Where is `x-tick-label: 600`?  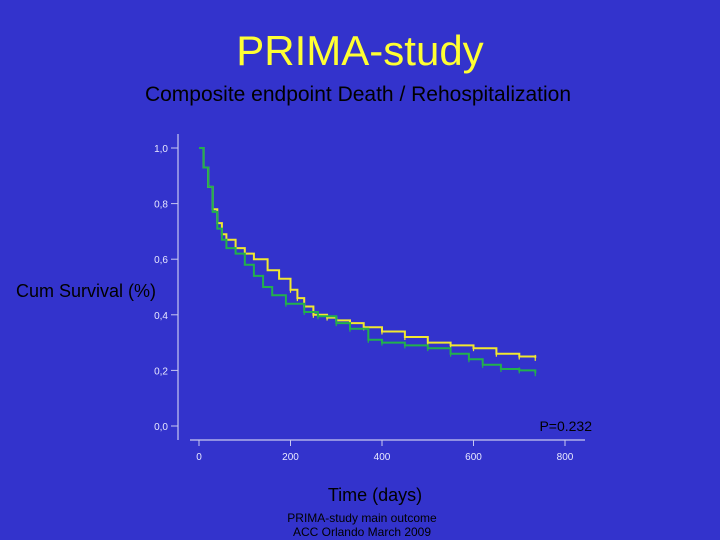 x-tick-label: 600 is located at coordinates (473, 457).